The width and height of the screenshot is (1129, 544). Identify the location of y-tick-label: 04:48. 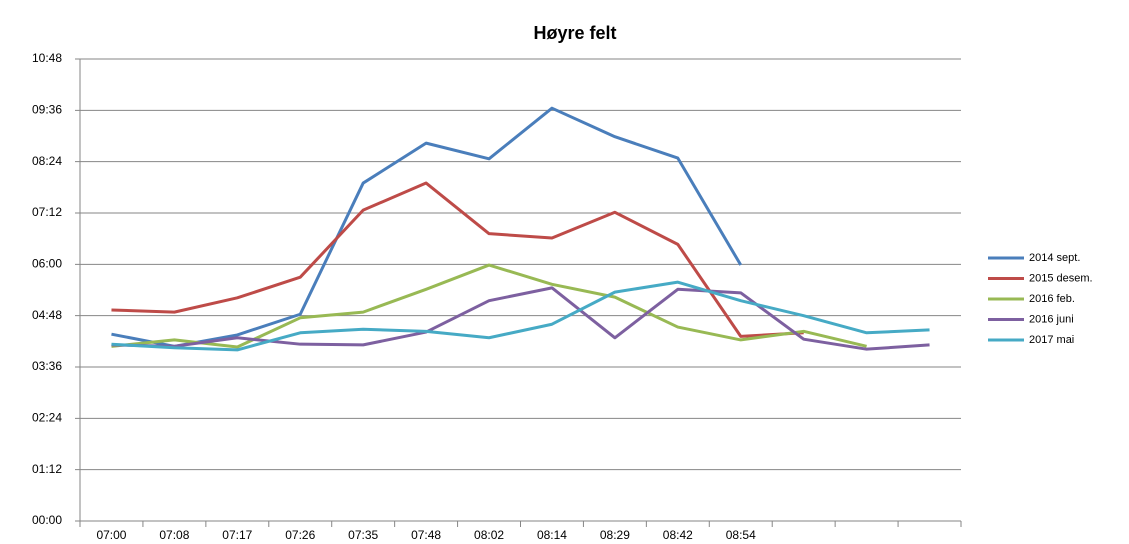
(47, 315).